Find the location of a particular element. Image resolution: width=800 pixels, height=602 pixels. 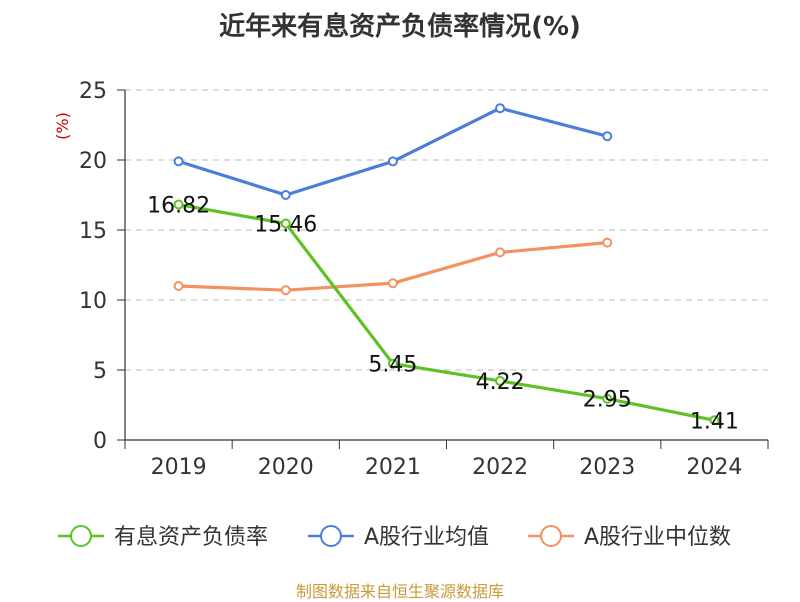

x-tick-label: 2019 is located at coordinates (179, 467).